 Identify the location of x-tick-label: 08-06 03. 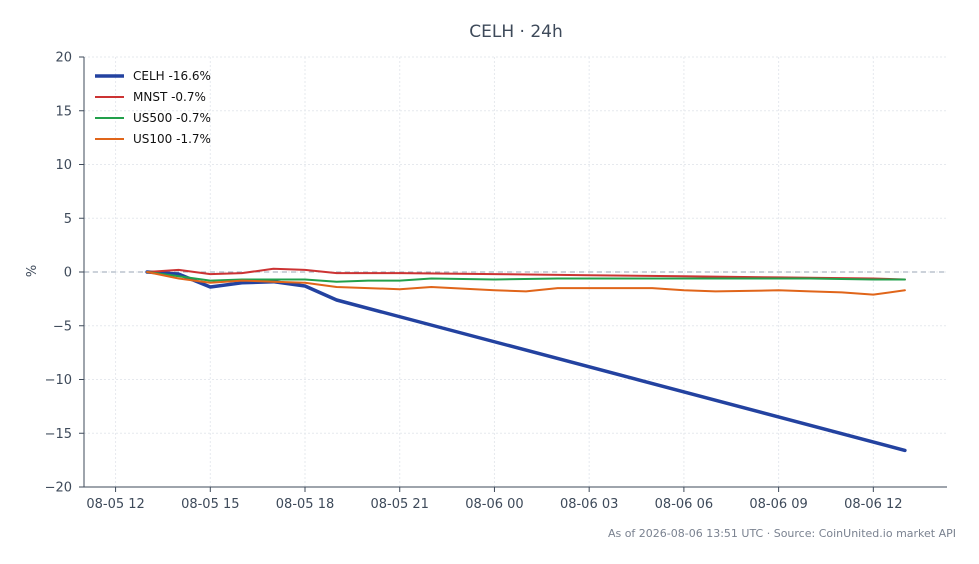
(589, 504).